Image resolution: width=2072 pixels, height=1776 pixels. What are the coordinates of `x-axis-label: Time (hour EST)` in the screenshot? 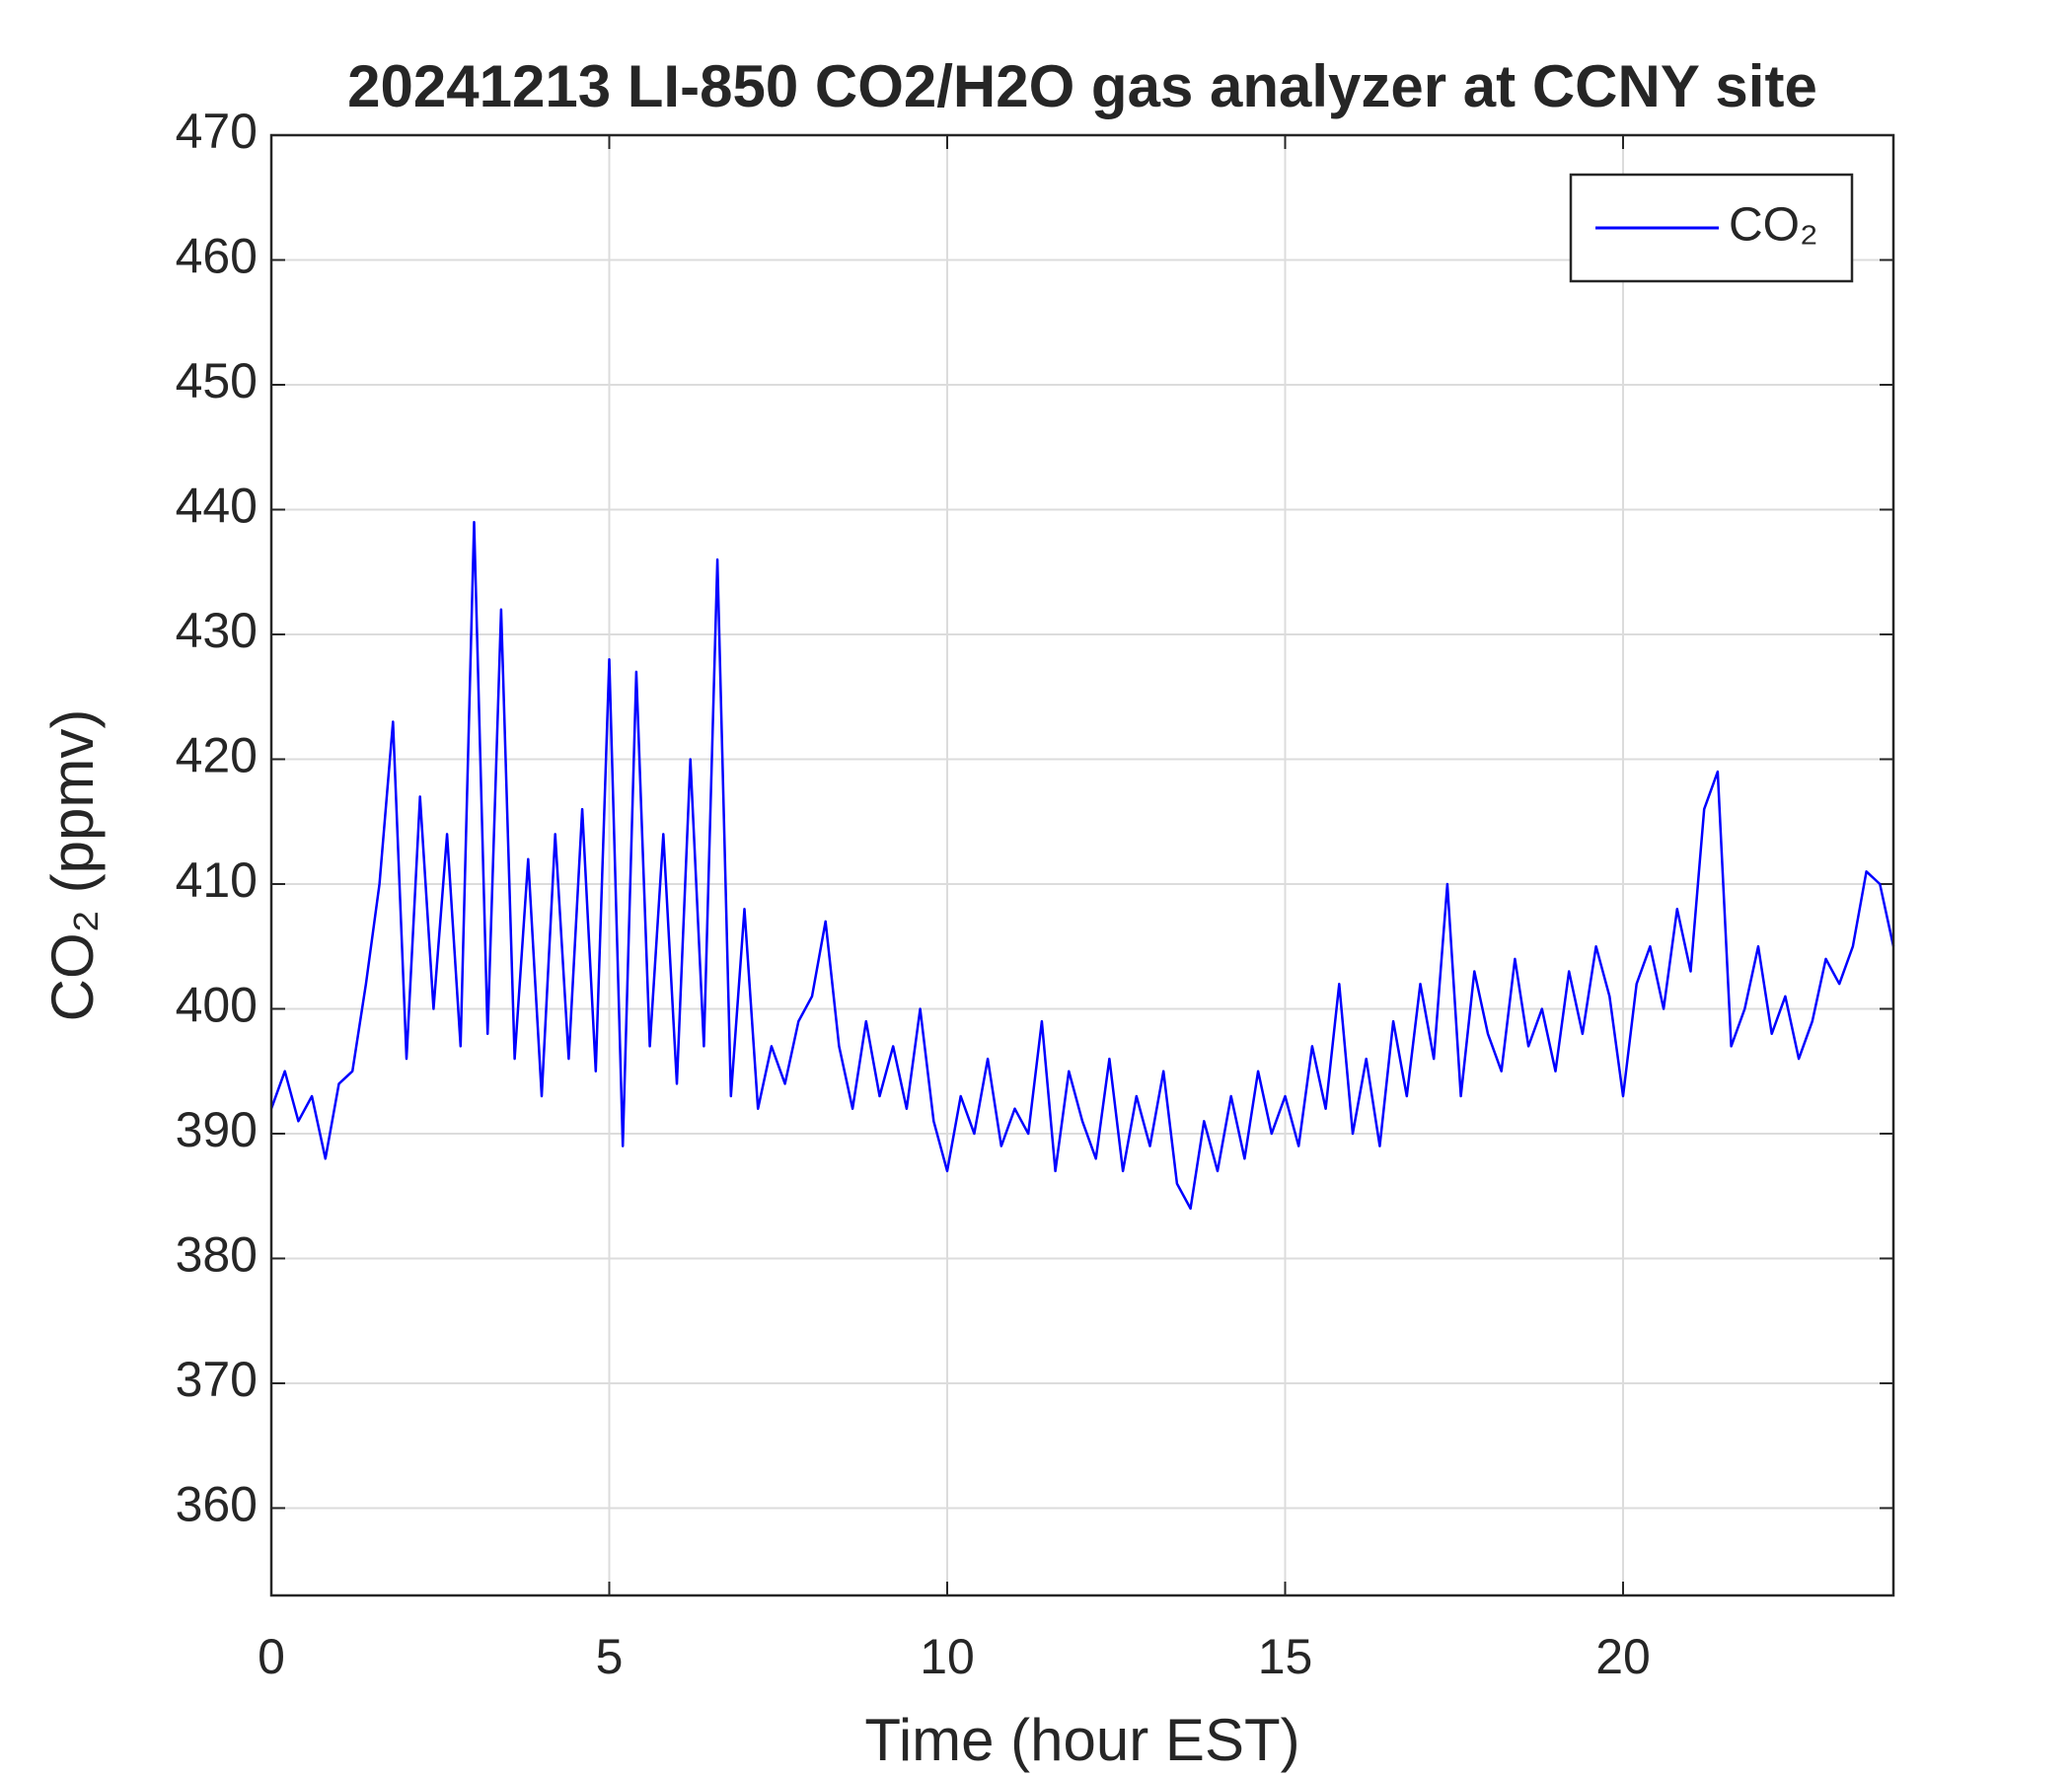 It's located at (1082, 1740).